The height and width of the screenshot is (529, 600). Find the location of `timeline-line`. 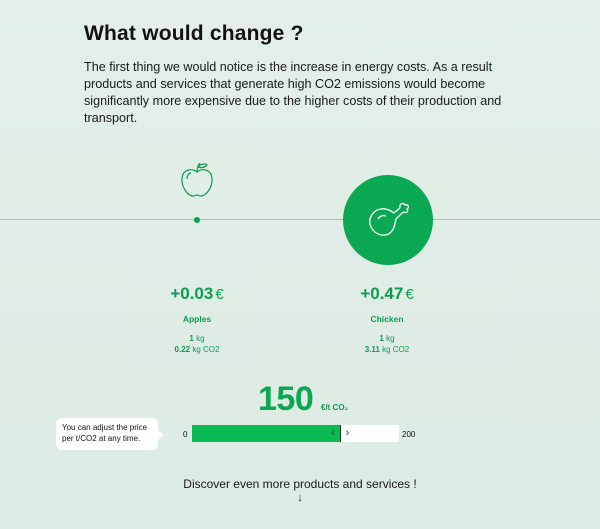

timeline-line is located at coordinates (300, 219).